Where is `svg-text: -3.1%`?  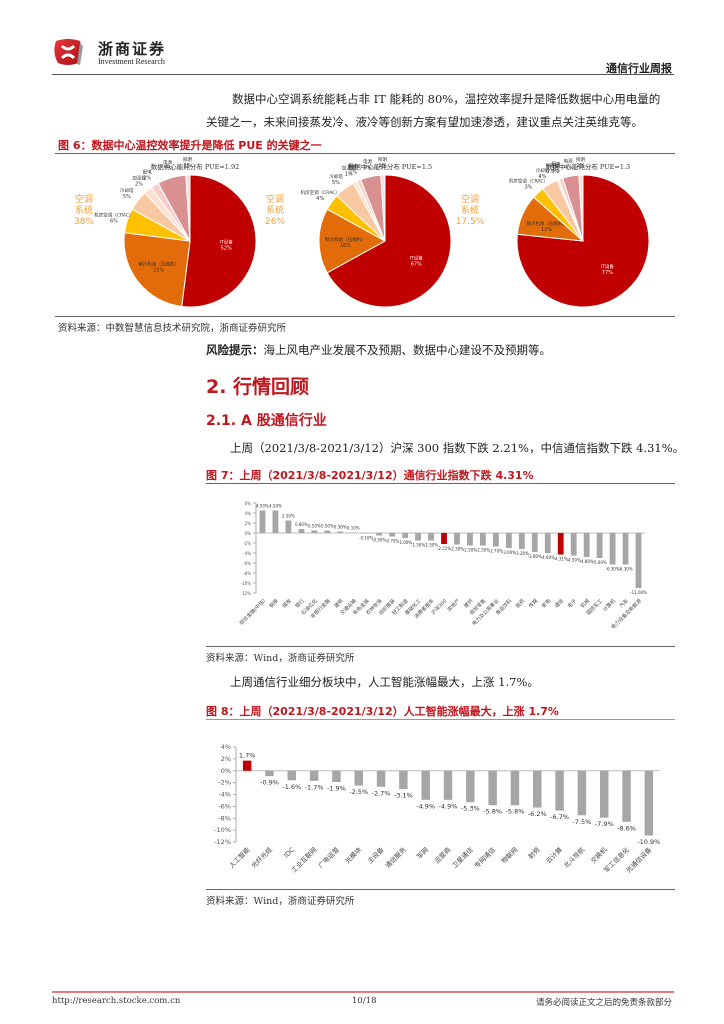
svg-text: -3.1% is located at coordinates (403, 796).